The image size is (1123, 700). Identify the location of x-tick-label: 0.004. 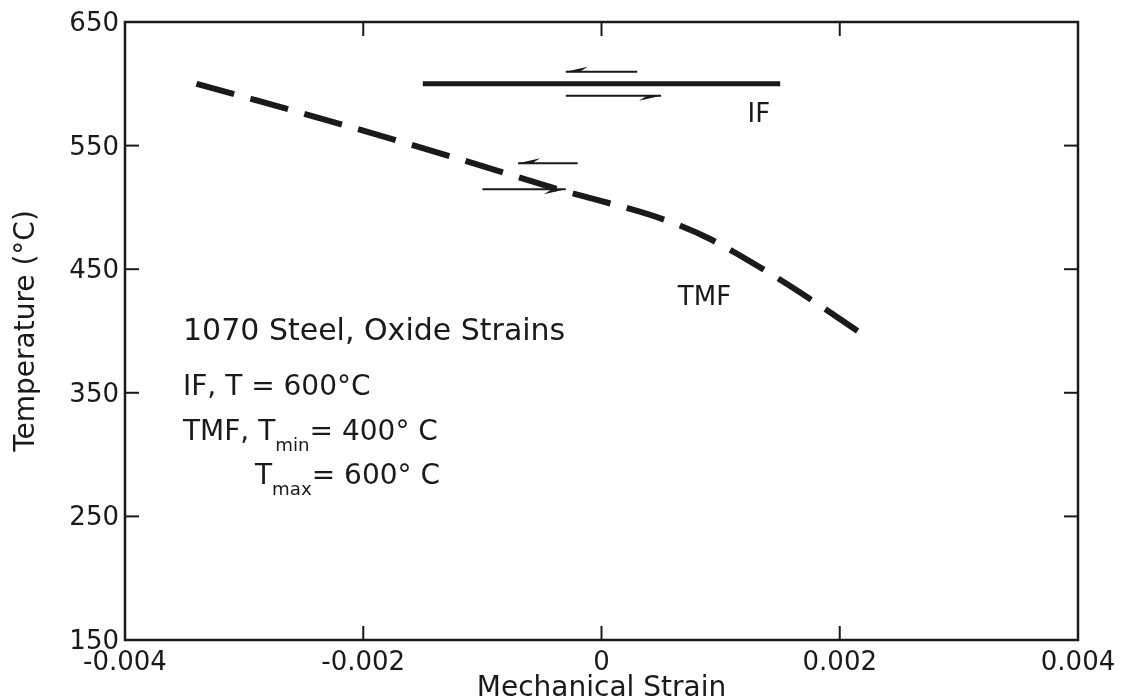
(1078, 661).